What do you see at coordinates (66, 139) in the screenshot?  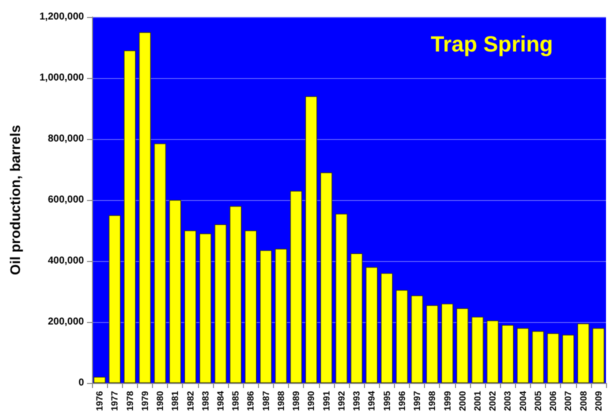 I see `y-tick-label: 800,000` at bounding box center [66, 139].